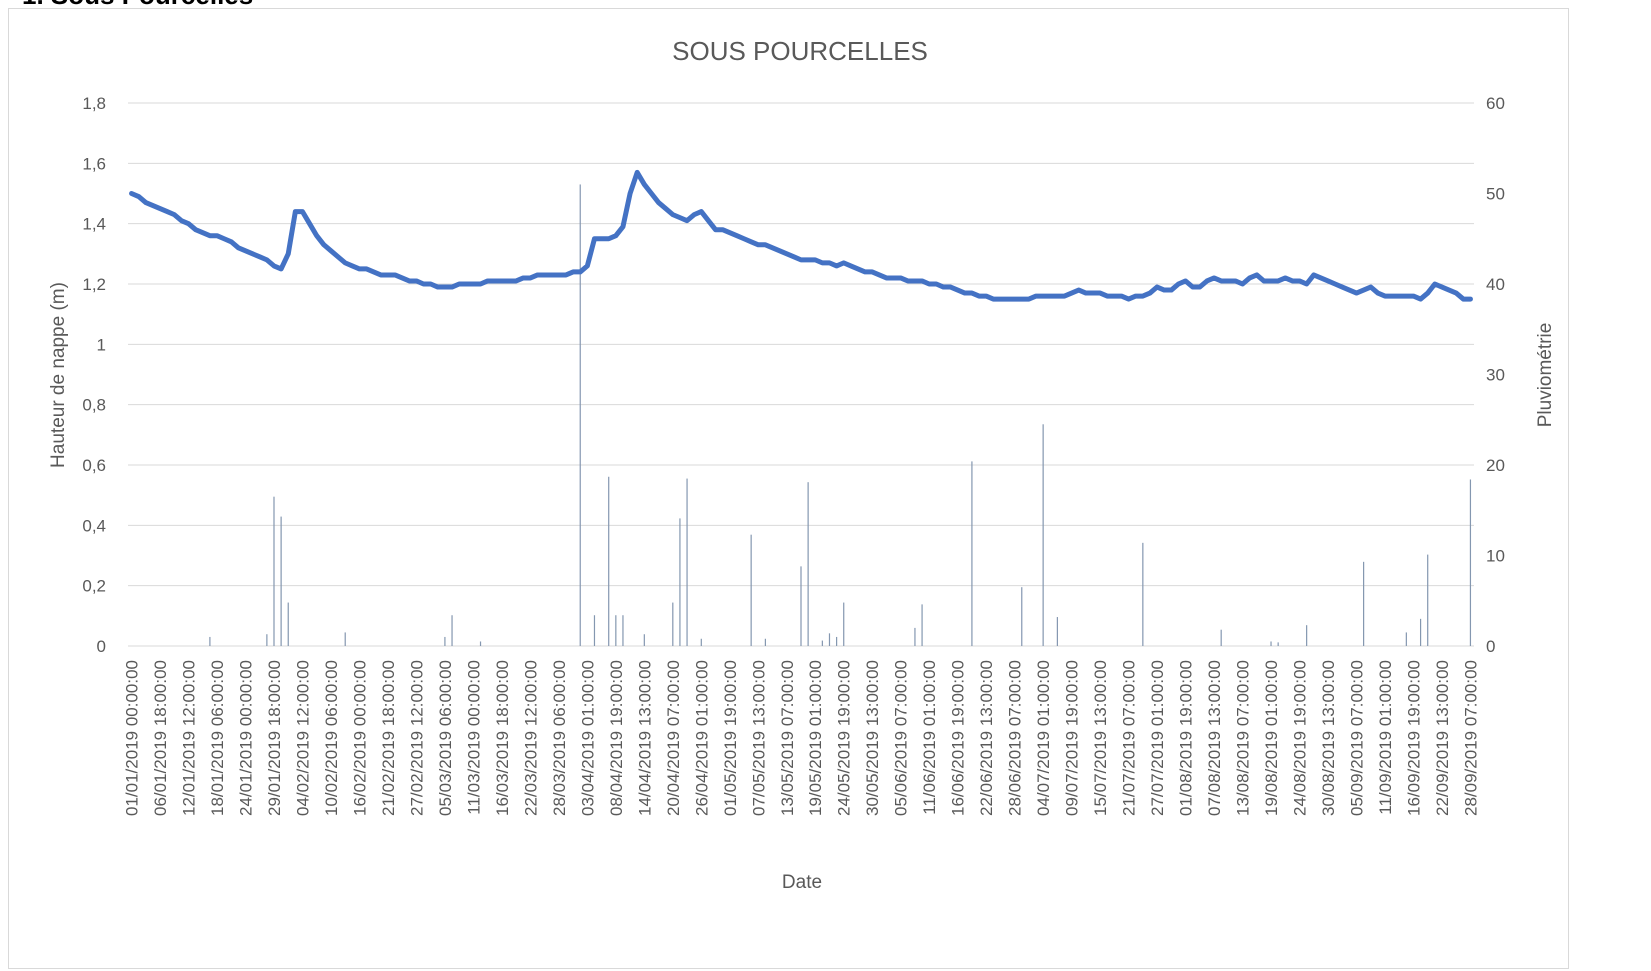 Image resolution: width=1651 pixels, height=971 pixels. Describe the element at coordinates (800, 51) in the screenshot. I see `chart-title: SOUS POURCELLES` at that location.